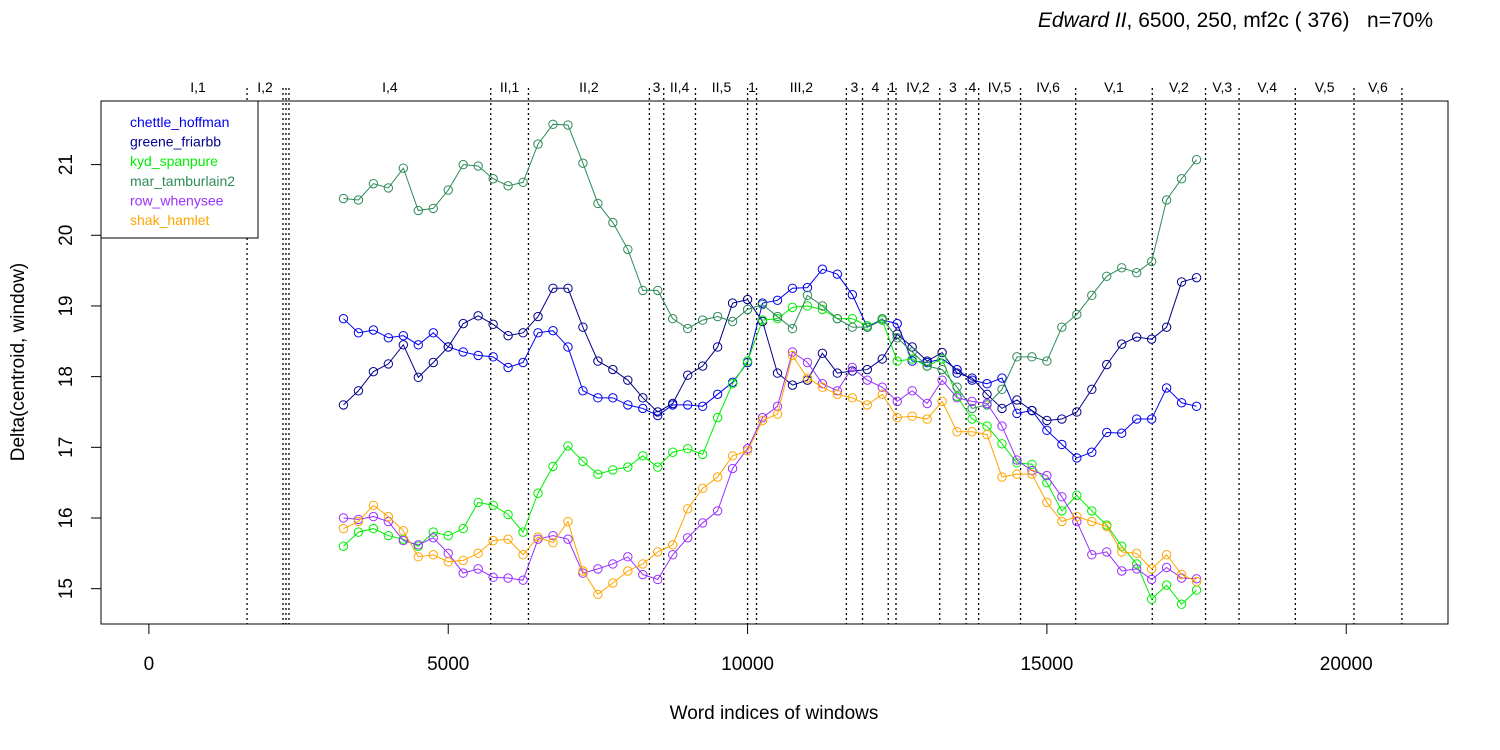  I want to click on scene-label: 4, so click(875, 87).